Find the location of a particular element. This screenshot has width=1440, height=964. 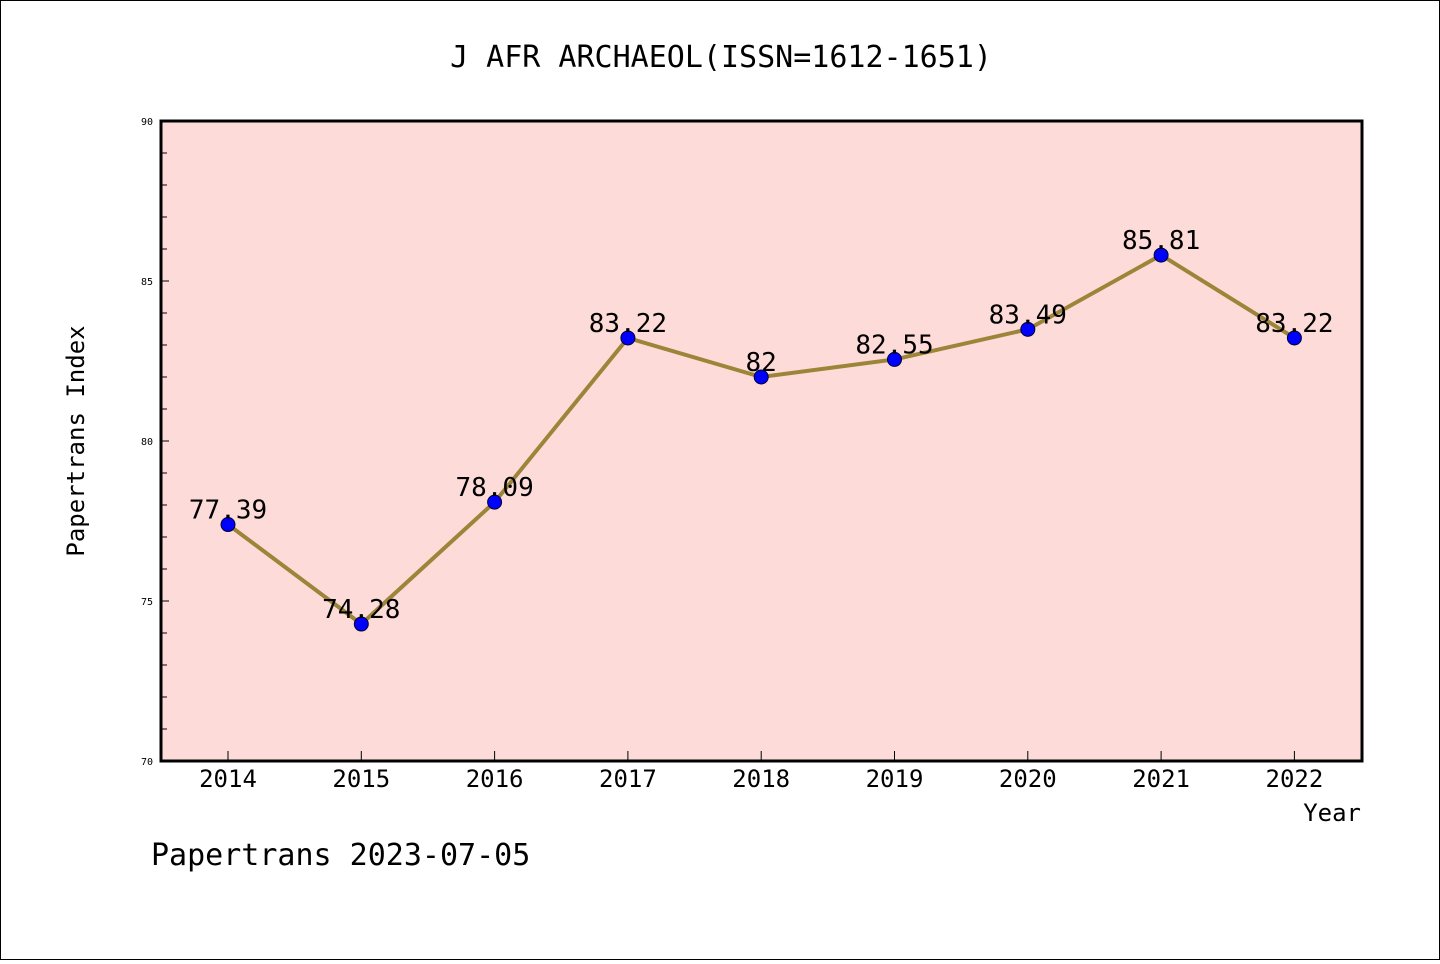

x-tick-label: 2018 is located at coordinates (761, 779).